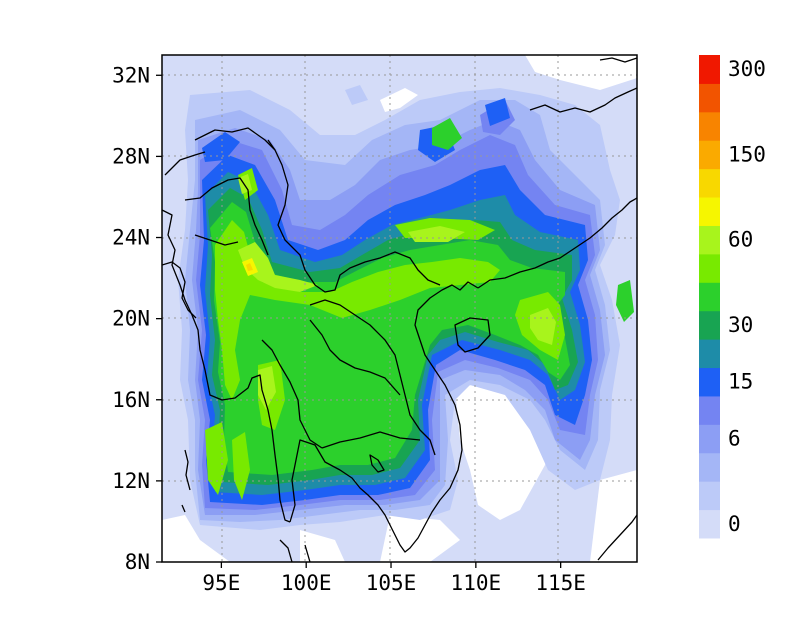 The width and height of the screenshot is (800, 618). I want to click on lat-tick-label: 28N, so click(131, 156).